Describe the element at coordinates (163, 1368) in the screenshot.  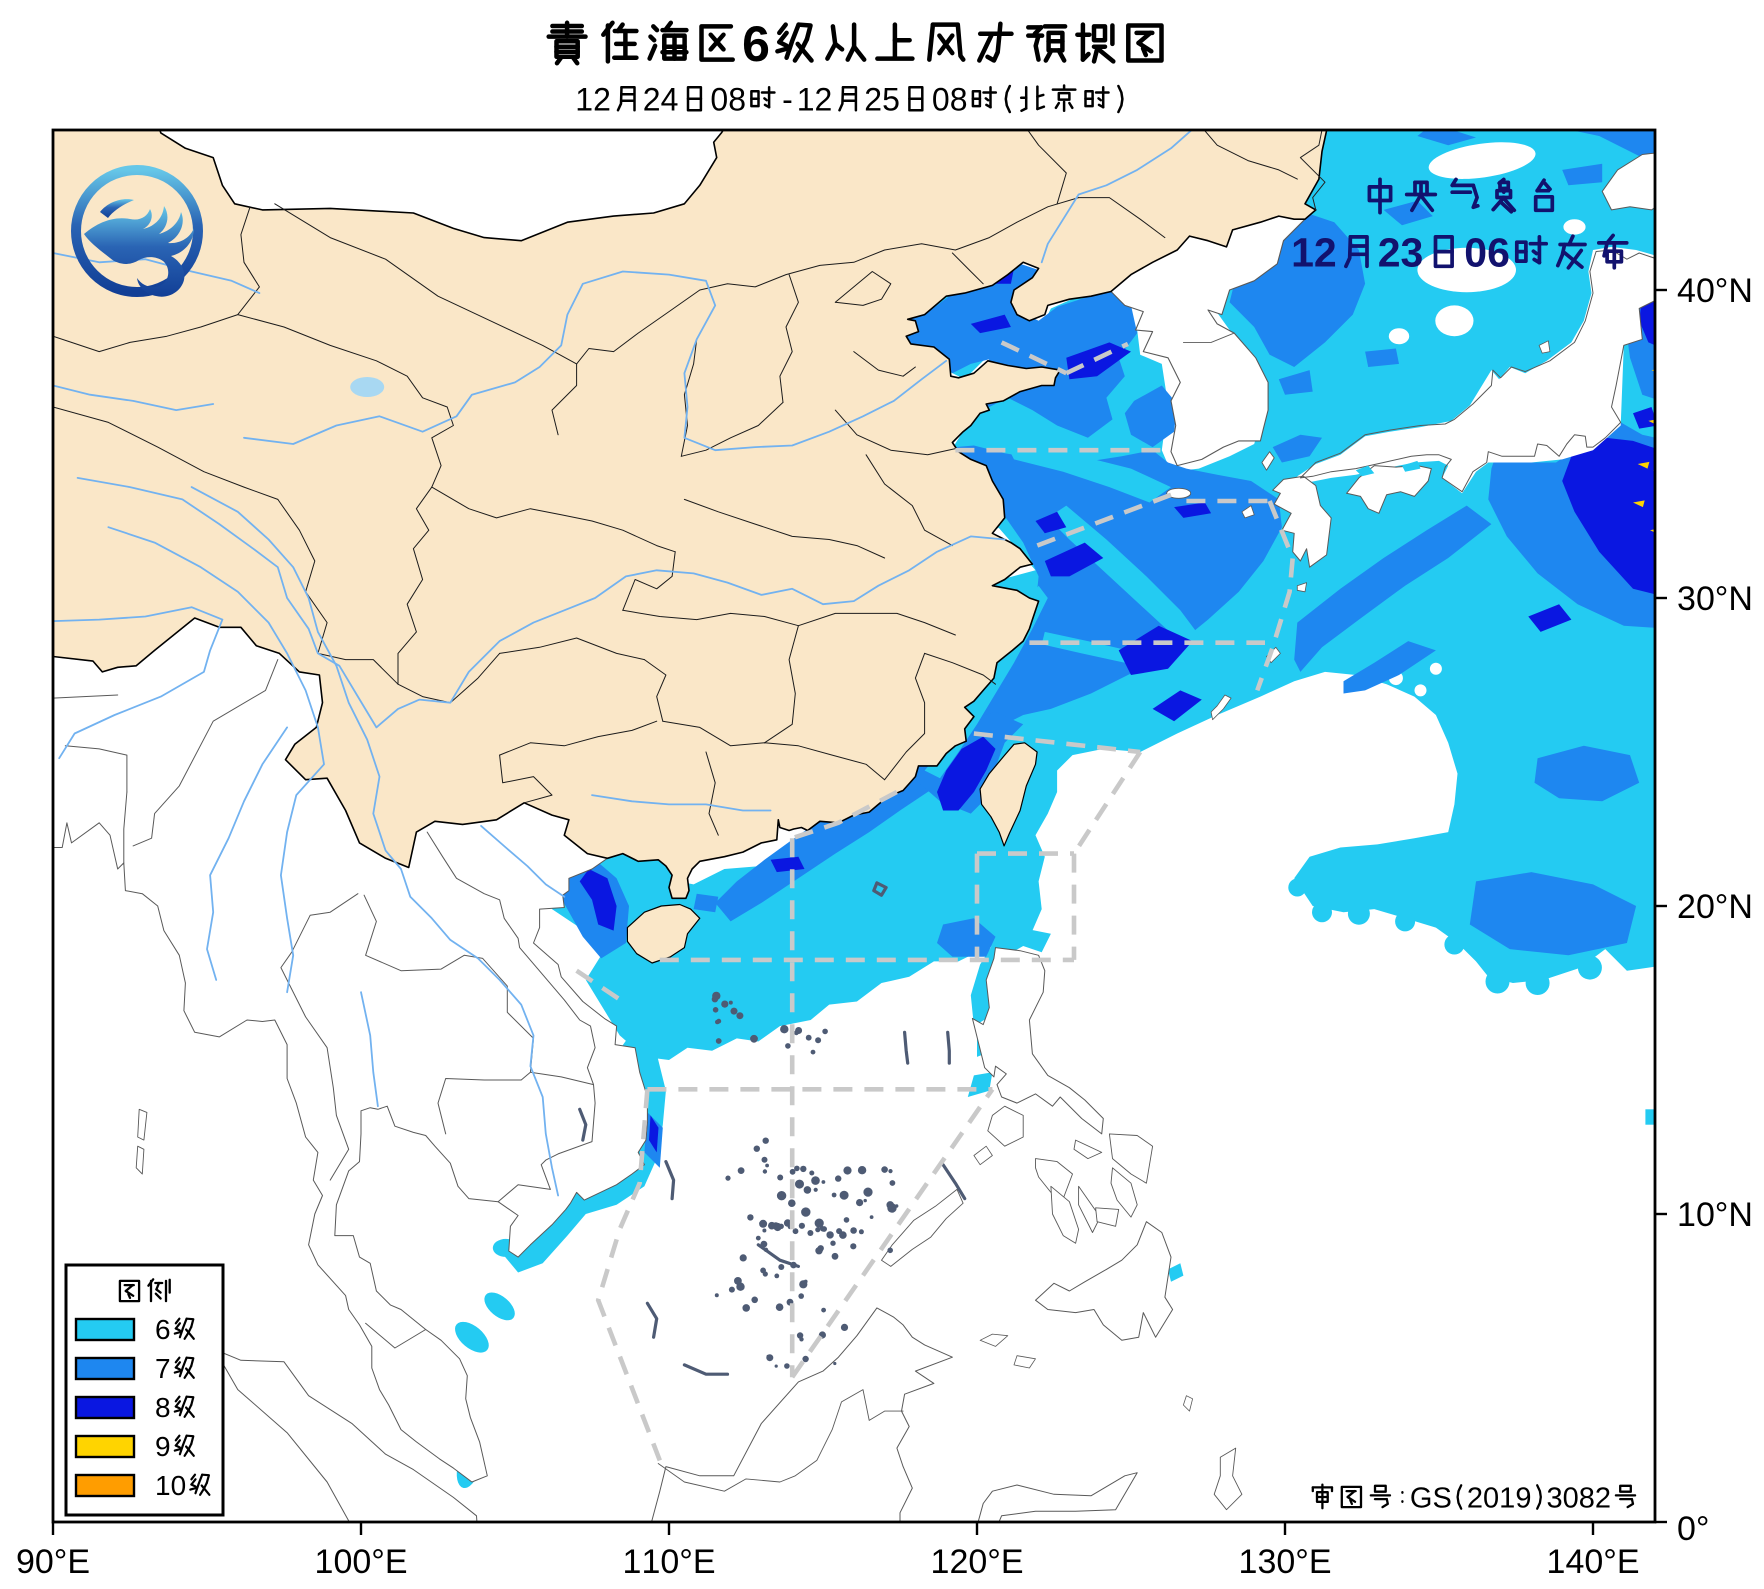
I see `svg-text: 7` at that location.